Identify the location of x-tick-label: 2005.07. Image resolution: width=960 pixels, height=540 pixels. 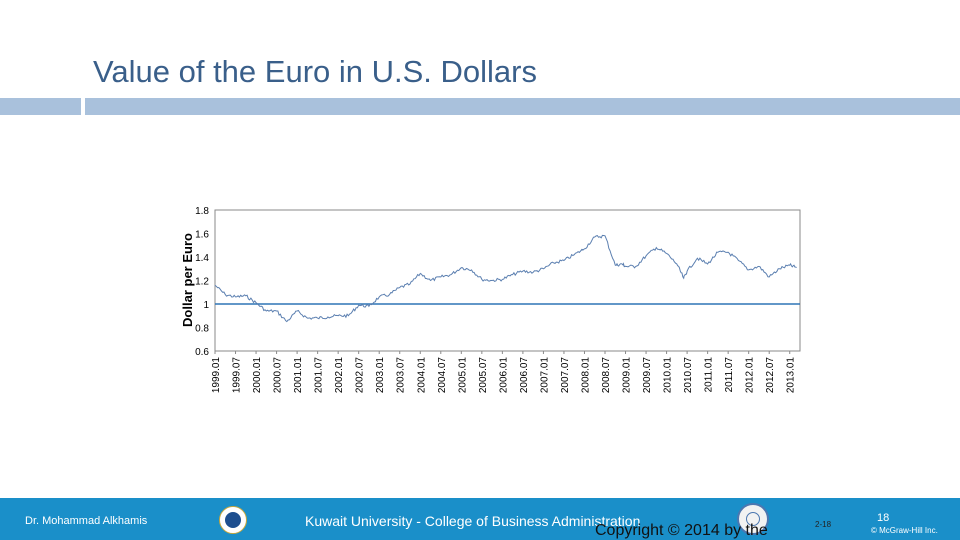
(483, 375).